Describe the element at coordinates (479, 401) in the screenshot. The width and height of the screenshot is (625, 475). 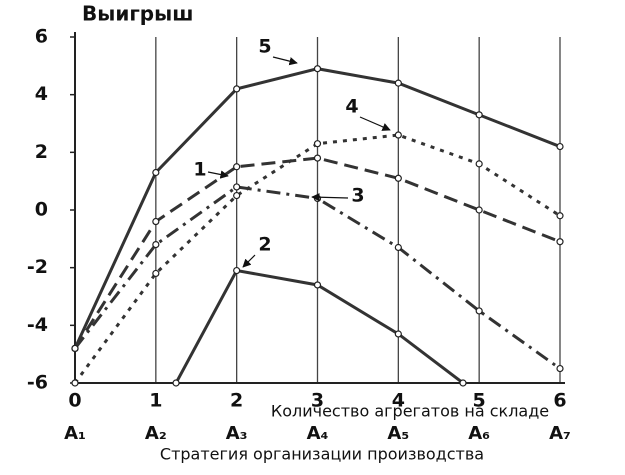
I see `x-tick-label: 5` at that location.